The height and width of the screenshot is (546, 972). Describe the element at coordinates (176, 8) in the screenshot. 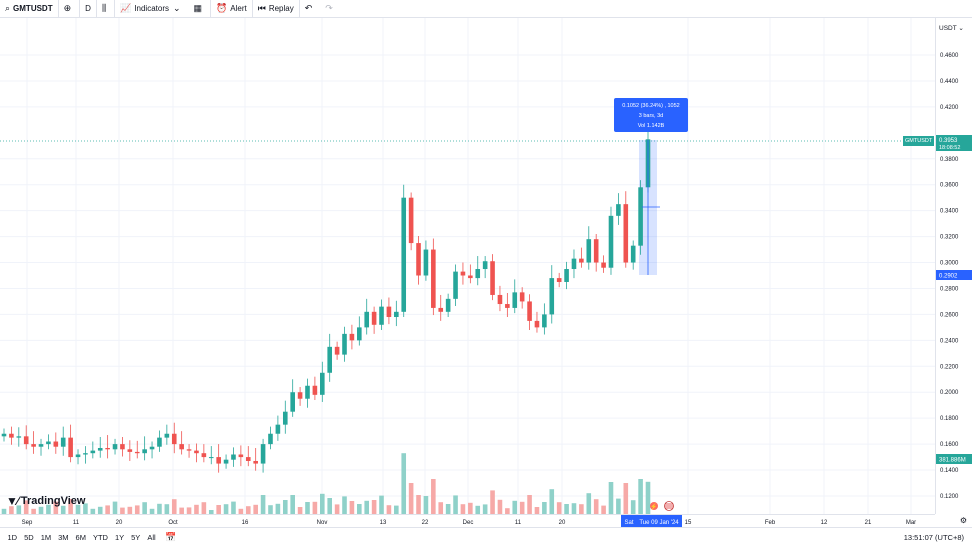

I see `chevron-down-icon: ⌄` at that location.